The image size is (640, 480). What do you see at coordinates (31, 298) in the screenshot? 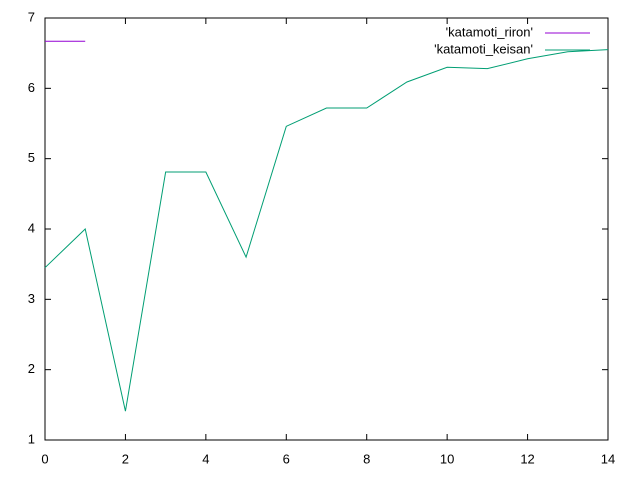
I see `y-tick-label: 3` at bounding box center [31, 298].